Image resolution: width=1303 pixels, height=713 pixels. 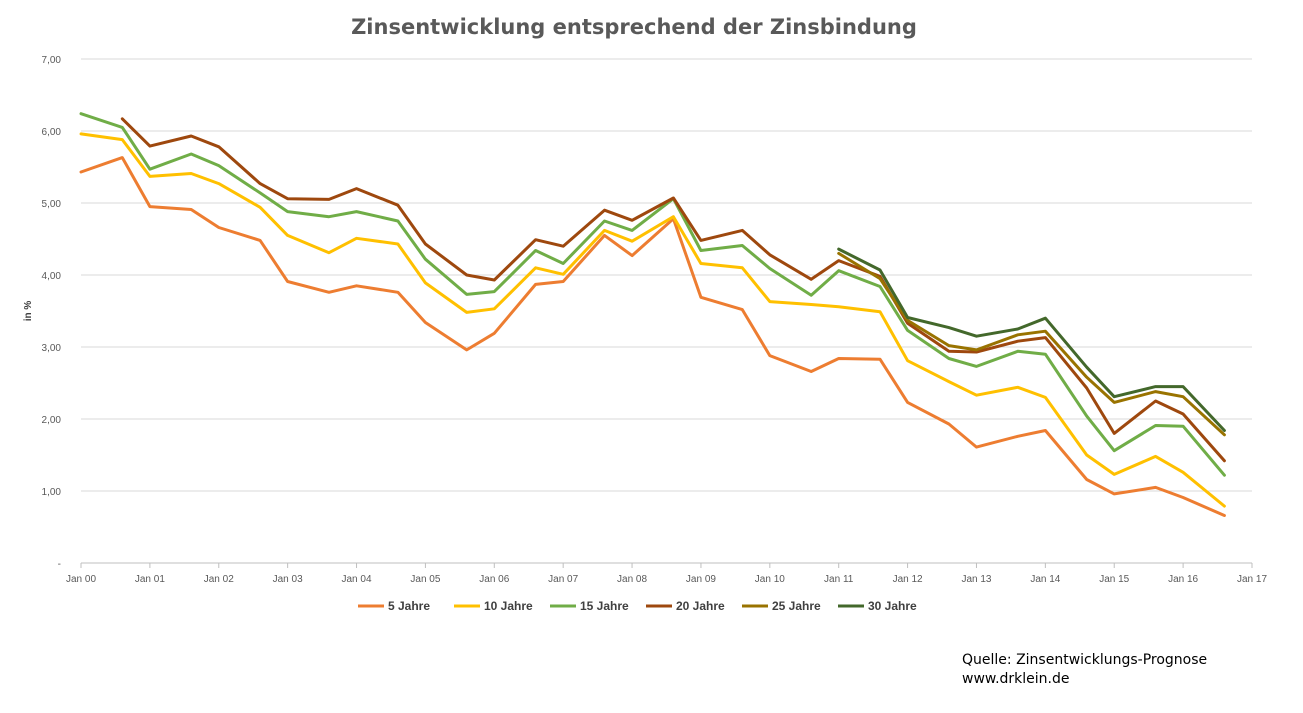 I want to click on x-tick-label: Jan 10, so click(x=770, y=579).